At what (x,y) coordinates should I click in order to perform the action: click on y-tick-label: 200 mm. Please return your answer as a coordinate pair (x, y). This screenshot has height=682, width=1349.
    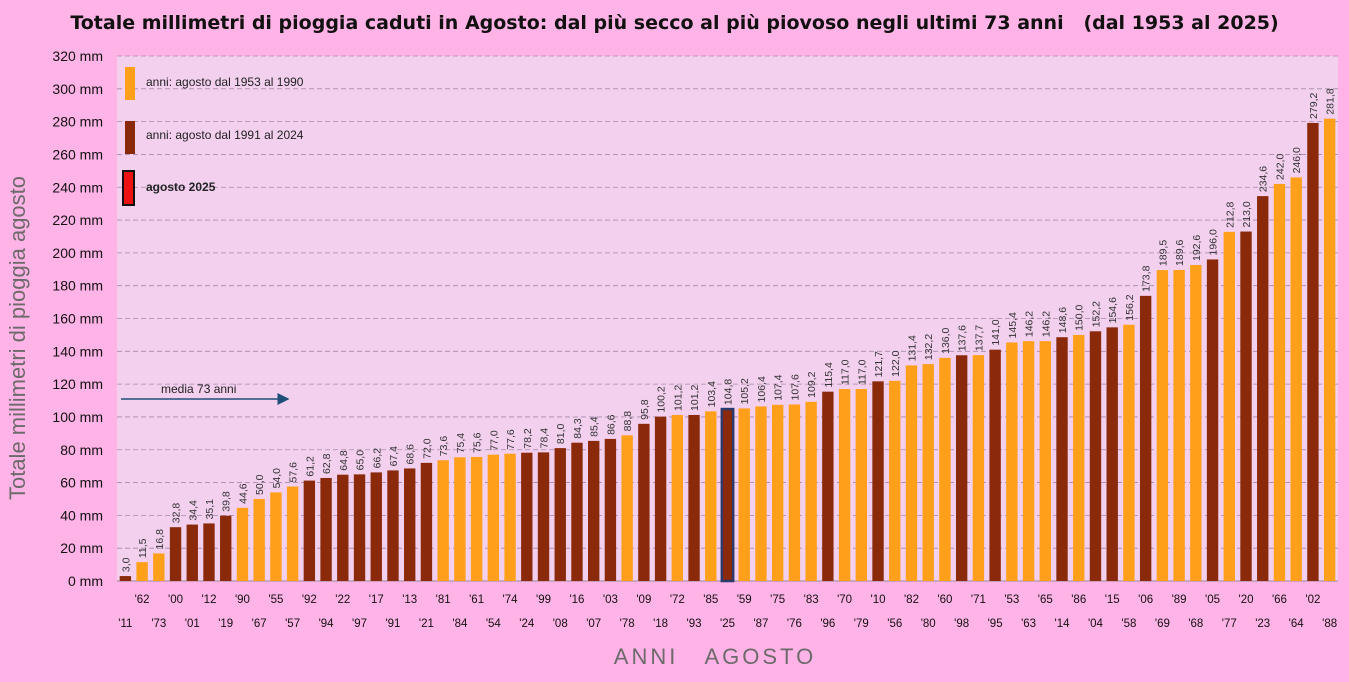
    Looking at the image, I should click on (77, 253).